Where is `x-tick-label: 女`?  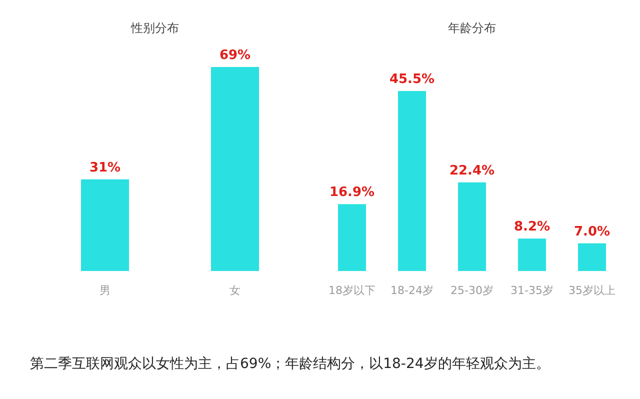 x-tick-label: 女 is located at coordinates (235, 290).